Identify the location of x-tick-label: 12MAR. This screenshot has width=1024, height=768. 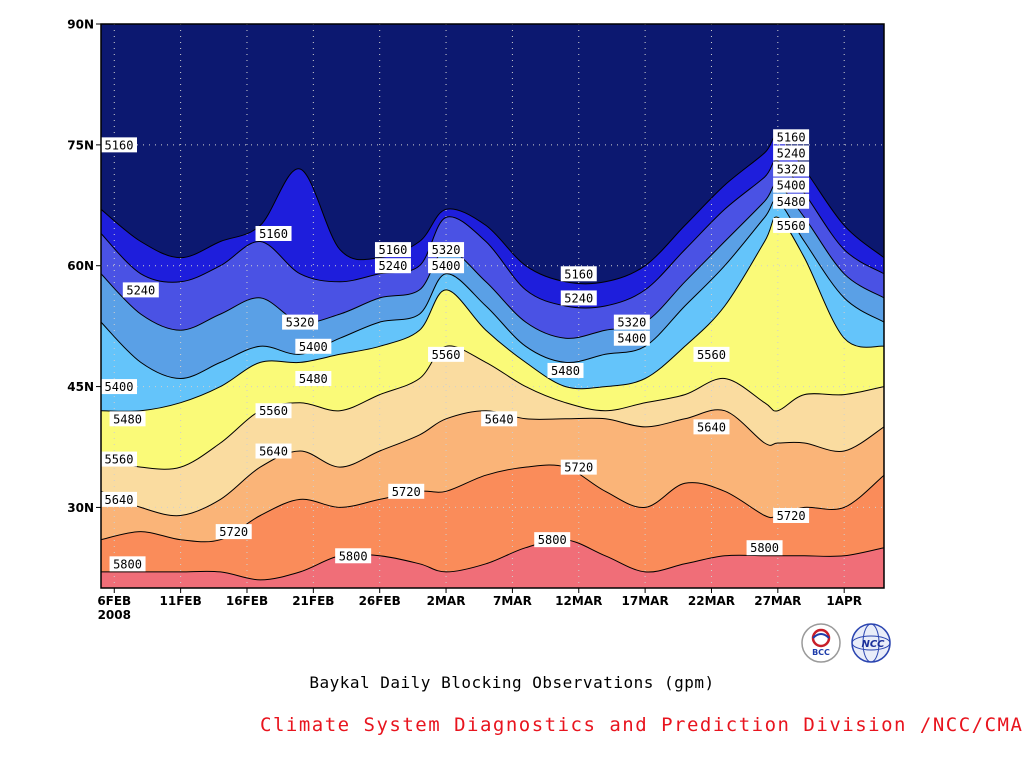
(578, 601).